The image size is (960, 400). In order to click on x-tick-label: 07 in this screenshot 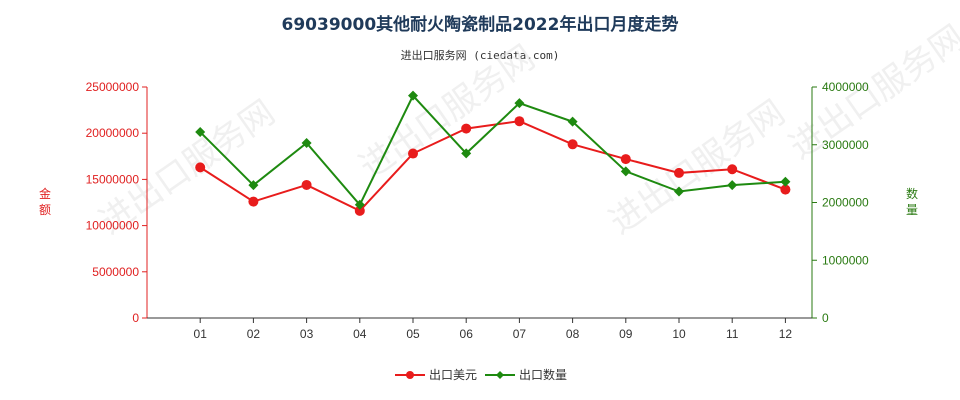, I will do `click(520, 334)`.